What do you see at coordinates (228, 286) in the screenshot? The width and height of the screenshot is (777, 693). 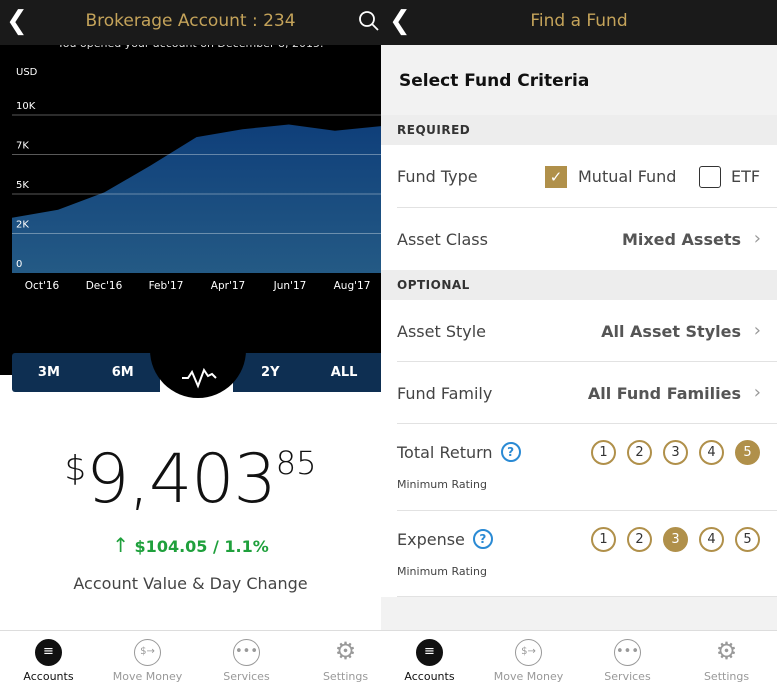 I see `x-tick-label: Apr'17` at bounding box center [228, 286].